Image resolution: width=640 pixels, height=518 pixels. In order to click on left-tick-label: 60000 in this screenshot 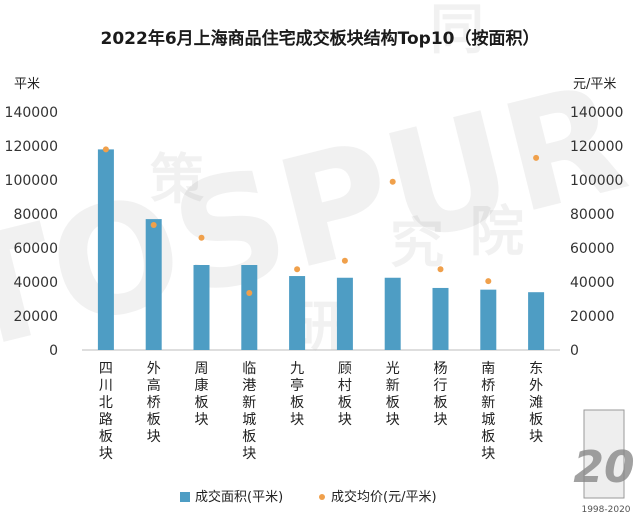, I will do `click(35, 249)`.